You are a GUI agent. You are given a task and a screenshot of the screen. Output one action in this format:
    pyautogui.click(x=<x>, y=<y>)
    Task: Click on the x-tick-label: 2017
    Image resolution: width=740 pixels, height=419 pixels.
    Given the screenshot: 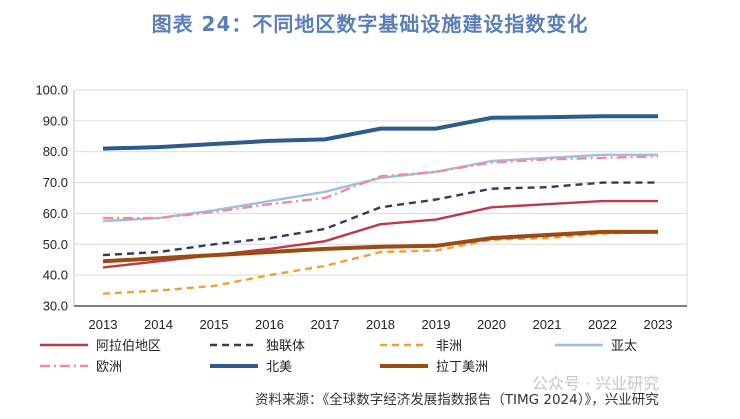 What is the action you would take?
    pyautogui.click(x=325, y=324)
    